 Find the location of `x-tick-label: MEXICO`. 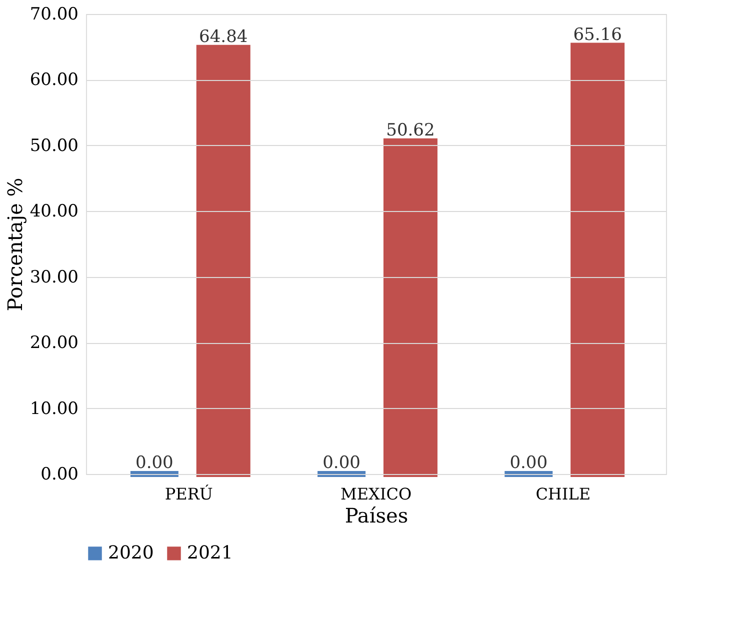

x-tick-label: MEXICO is located at coordinates (376, 494).